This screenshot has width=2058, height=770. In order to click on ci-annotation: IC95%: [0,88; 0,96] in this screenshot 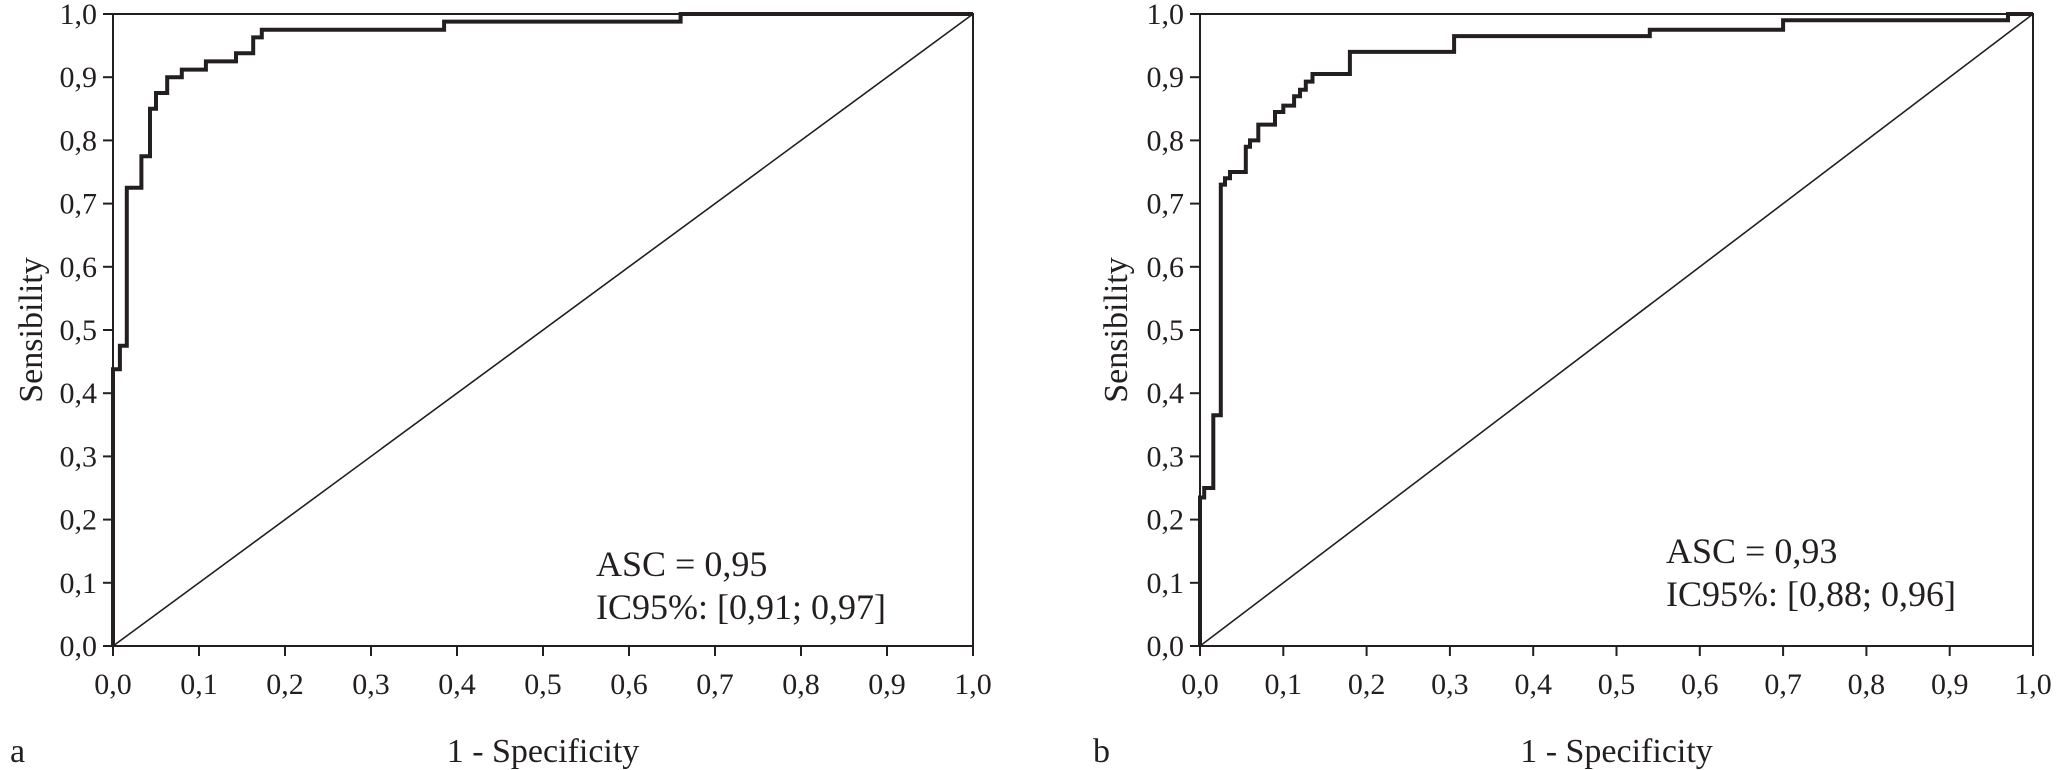, I will do `click(1811, 594)`.